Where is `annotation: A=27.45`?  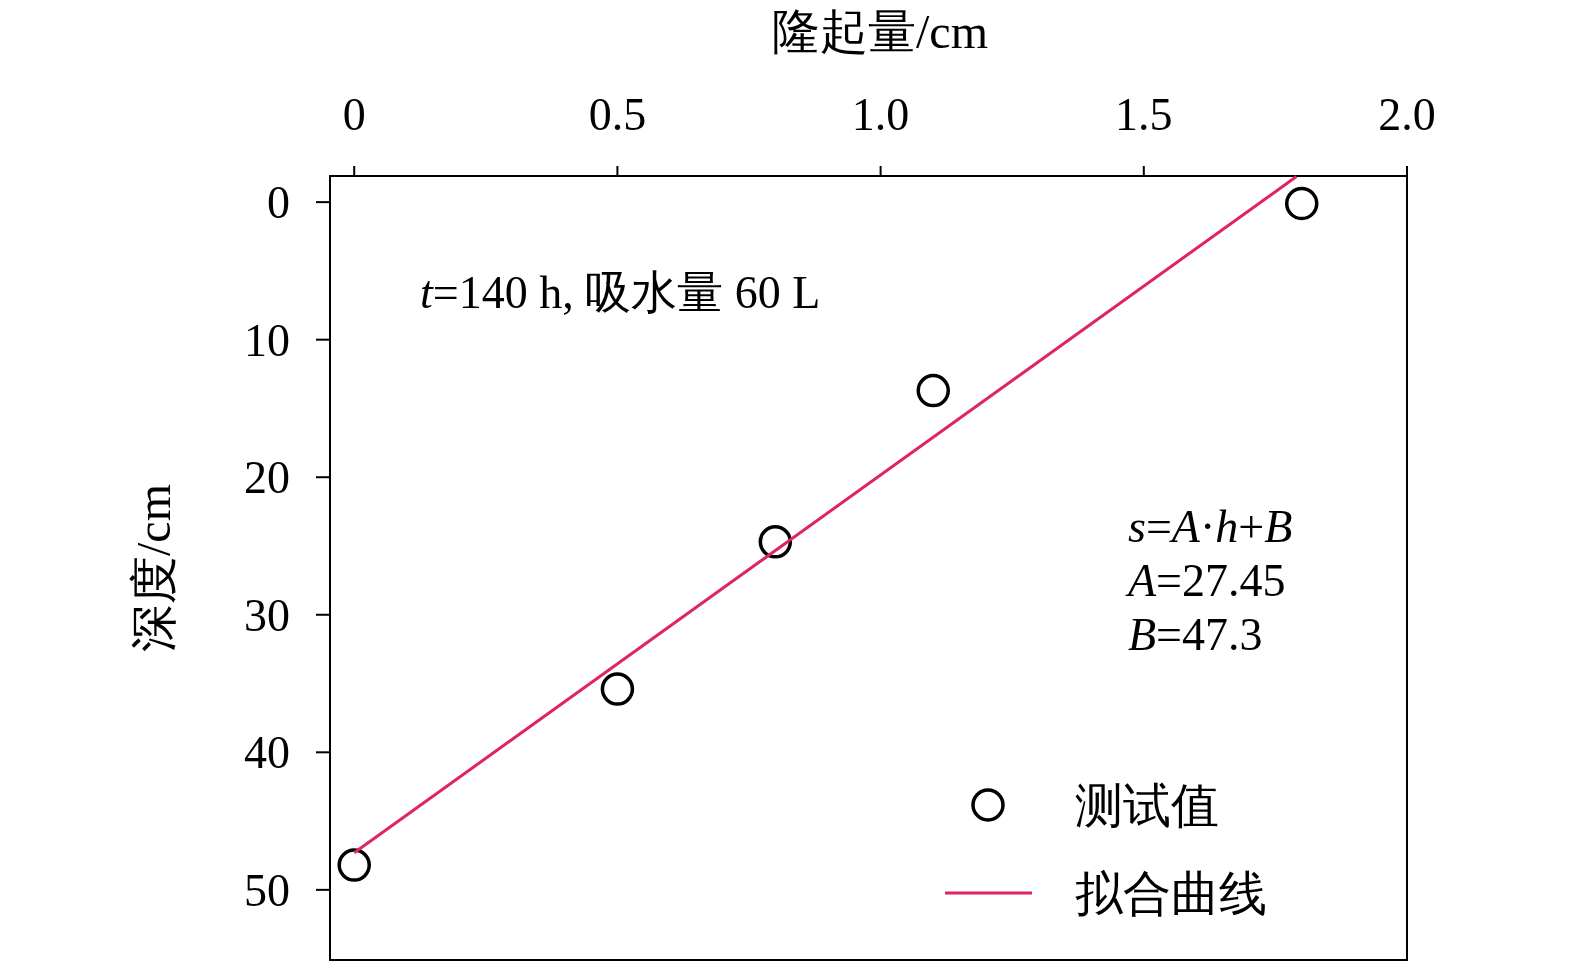 annotation: A=27.45 is located at coordinates (1205, 580).